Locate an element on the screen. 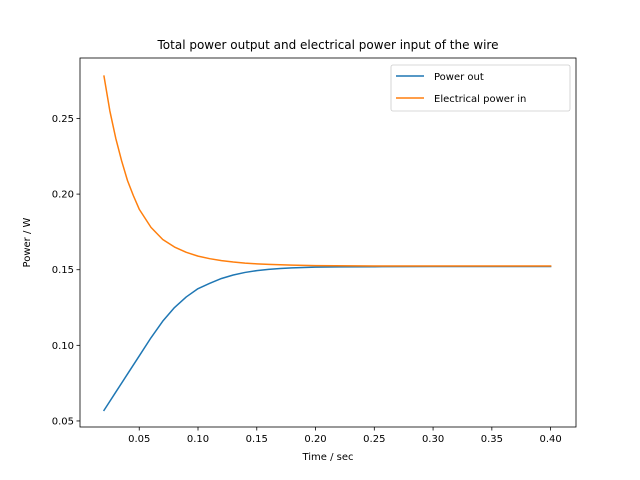 The image size is (640, 480). x-tick-label: 0.10 is located at coordinates (198, 439).